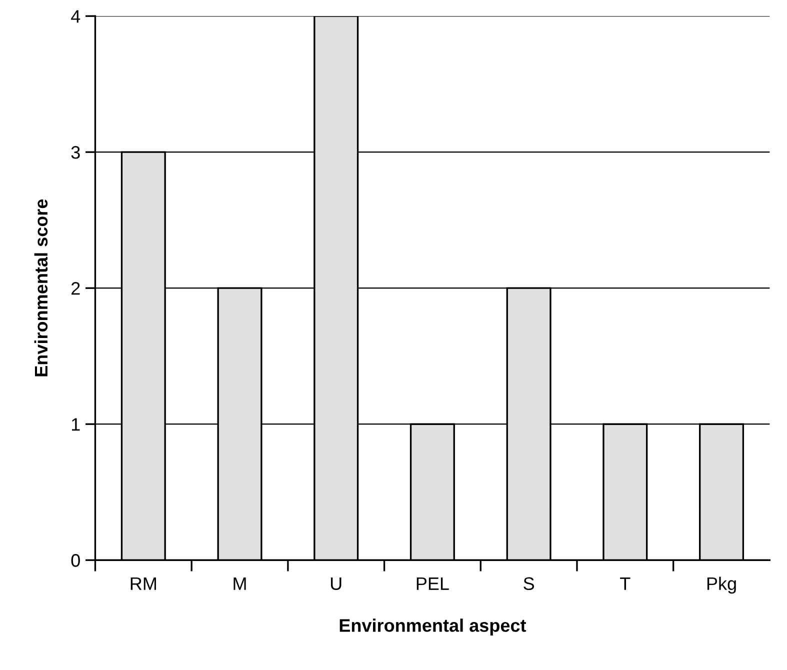  What do you see at coordinates (76, 288) in the screenshot?
I see `y-tick-label: 2` at bounding box center [76, 288].